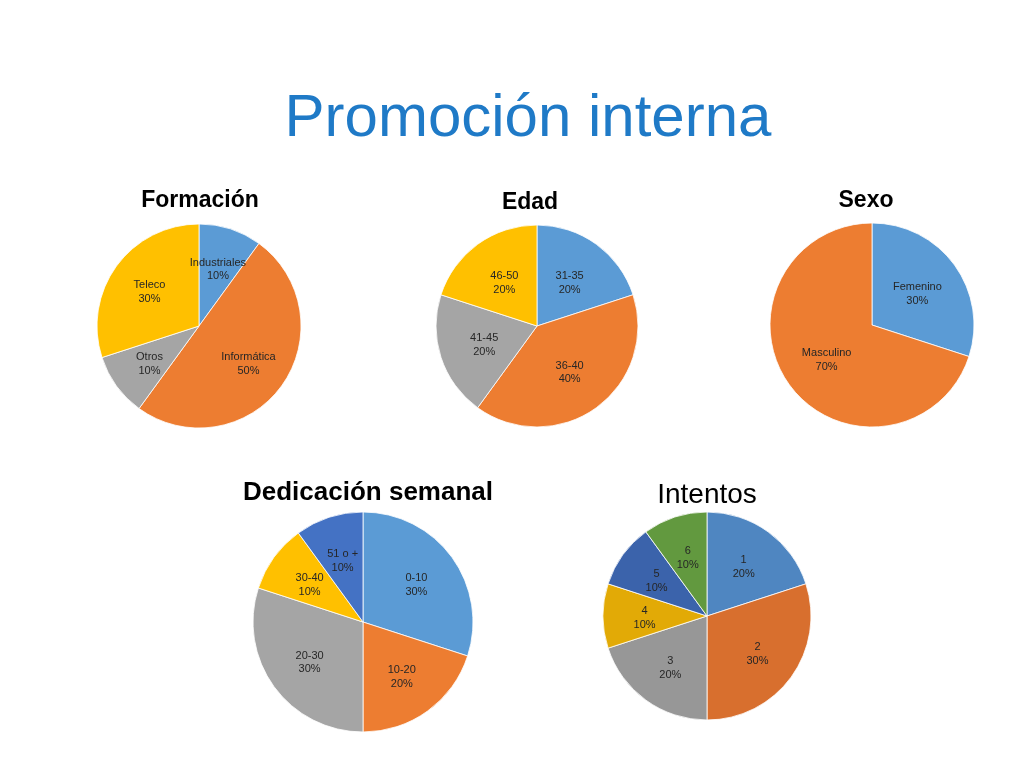 Image resolution: width=1024 pixels, height=768 pixels. I want to click on data-label: 50%, so click(248, 369).